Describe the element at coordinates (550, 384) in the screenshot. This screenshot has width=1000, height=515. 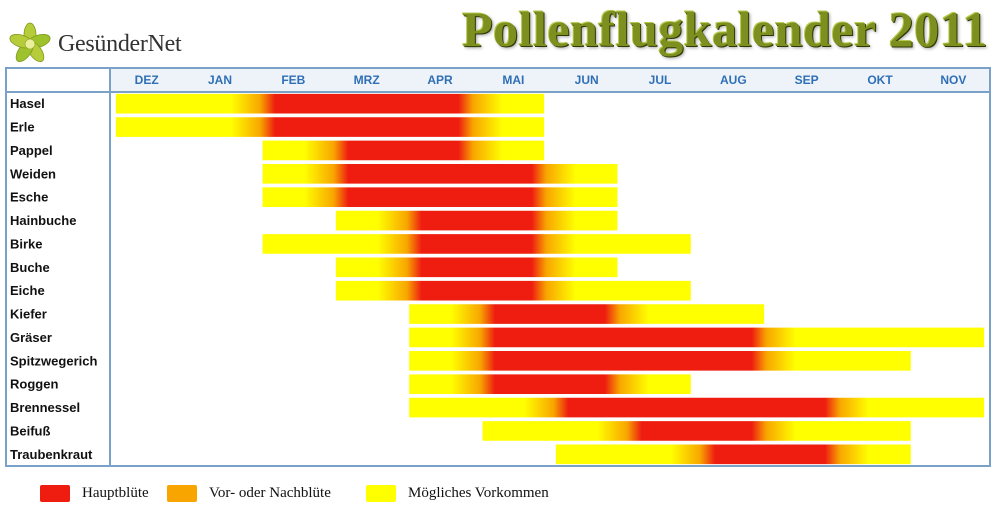
I see `bar-roggen` at that location.